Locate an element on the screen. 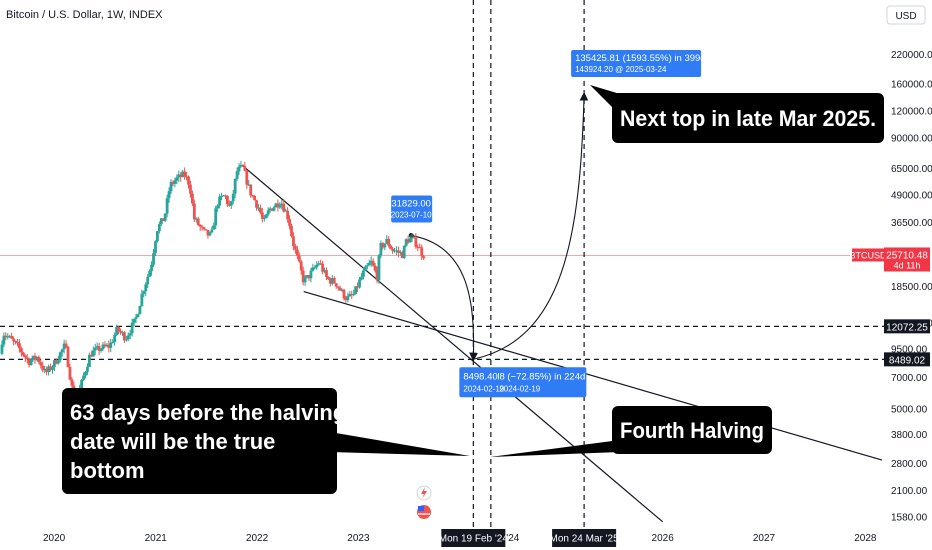 This screenshot has width=932, height=550. callout-next-top: Next top in late Mar 2025. is located at coordinates (737, 114).